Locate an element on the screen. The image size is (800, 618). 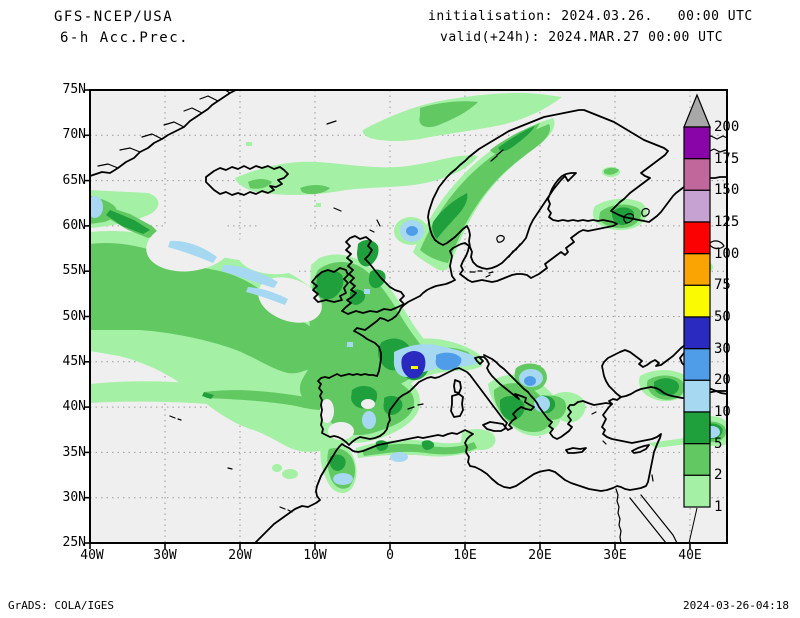
scale-label-200: 200 is located at coordinates (727, 127).